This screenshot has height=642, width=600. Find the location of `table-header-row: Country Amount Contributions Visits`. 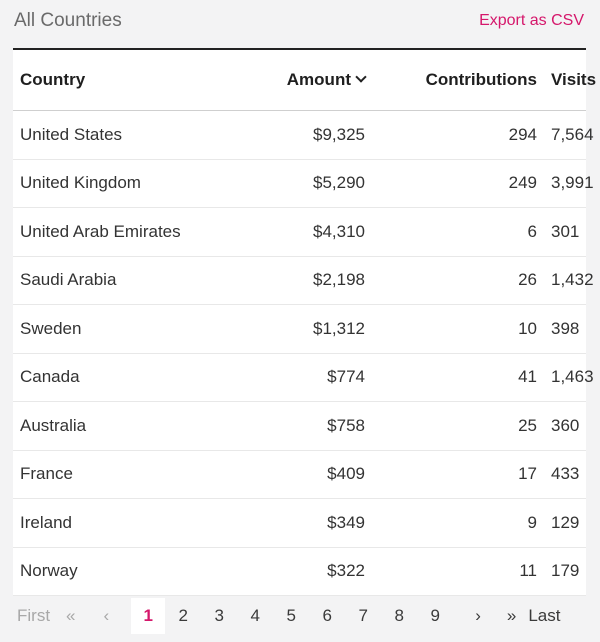

table-header-row: Country Amount Contributions Visits is located at coordinates (304, 79).